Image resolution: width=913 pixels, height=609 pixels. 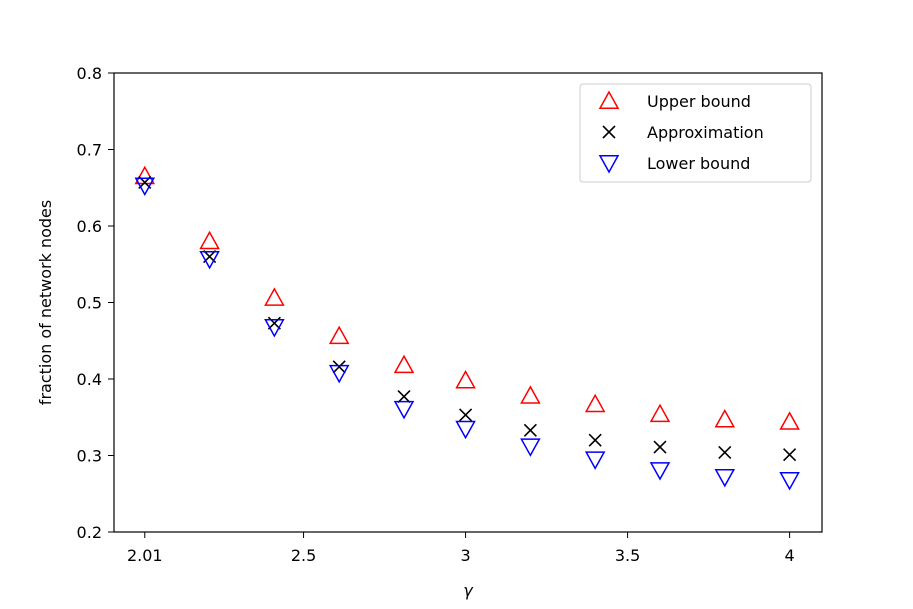 What do you see at coordinates (790, 555) in the screenshot?
I see `x-tick-label: 4` at bounding box center [790, 555].